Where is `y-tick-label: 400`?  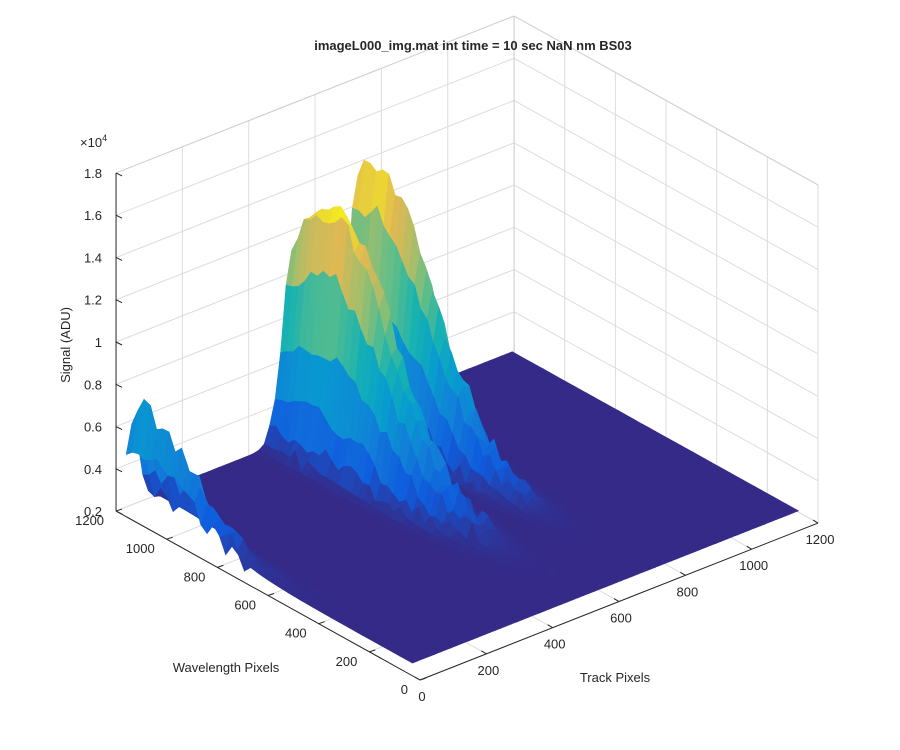 y-tick-label: 400 is located at coordinates (296, 633).